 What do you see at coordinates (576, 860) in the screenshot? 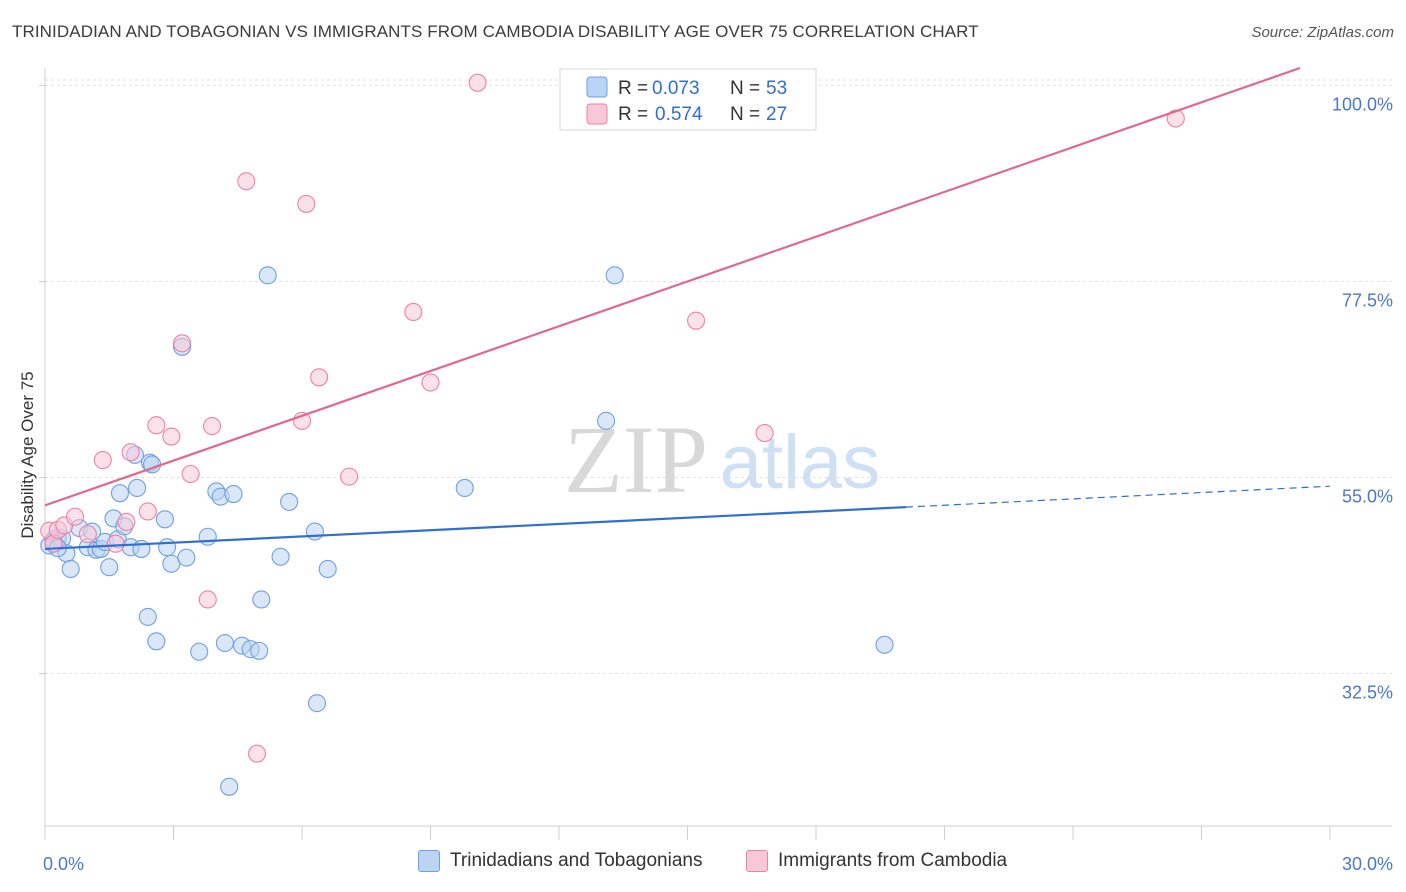
I see `legend-label-trinidadians: Trinidadians and Tobagonians` at bounding box center [576, 860].